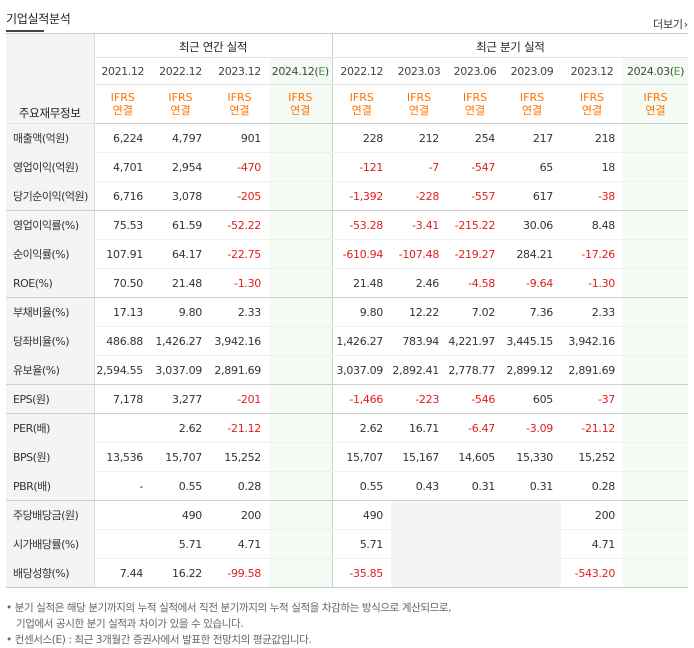 Image resolution: width=694 pixels, height=648 pixels. What do you see at coordinates (361, 138) in the screenshot?
I see `table-cell: 228` at bounding box center [361, 138].